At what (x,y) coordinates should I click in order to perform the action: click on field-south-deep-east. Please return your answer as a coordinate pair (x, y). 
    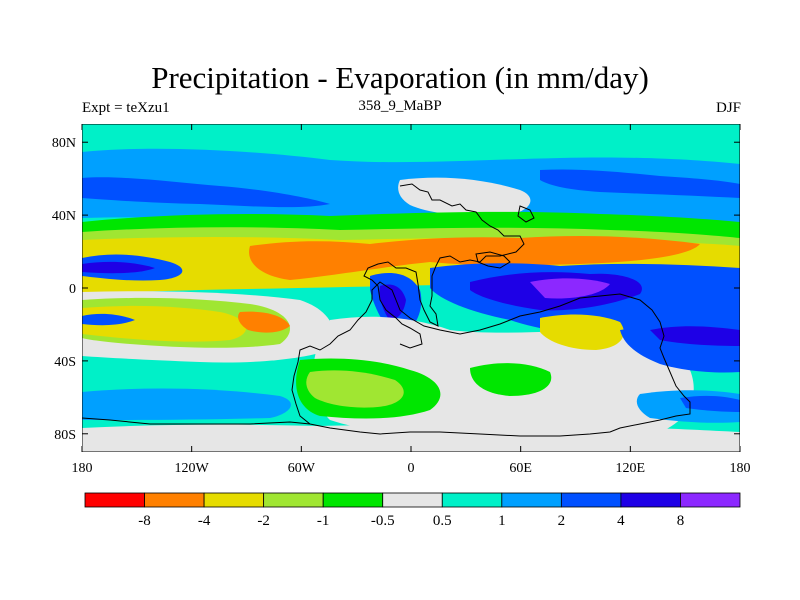
    Looking at the image, I should click on (695, 336).